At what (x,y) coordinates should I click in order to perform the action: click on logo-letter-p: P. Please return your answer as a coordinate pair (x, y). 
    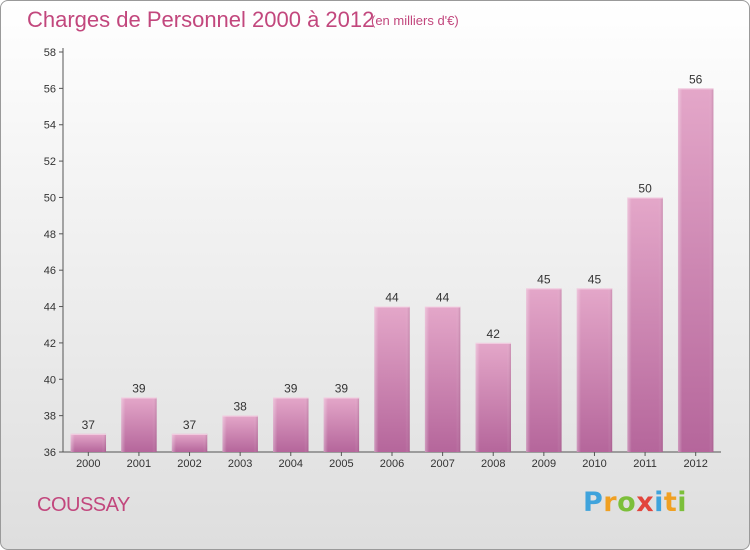
    Looking at the image, I should click on (593, 502).